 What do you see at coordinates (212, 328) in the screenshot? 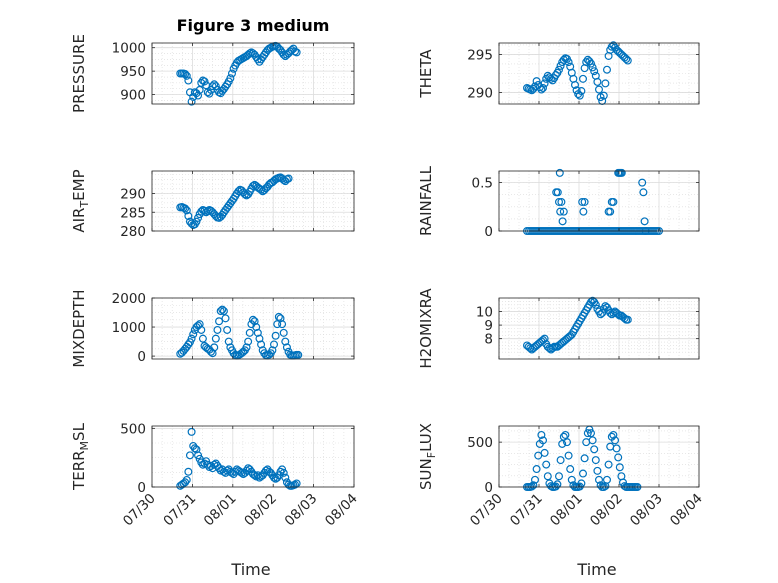
I see `subplot-mixdepth: 0 1000 2000 MIXDEPTH` at bounding box center [212, 328].